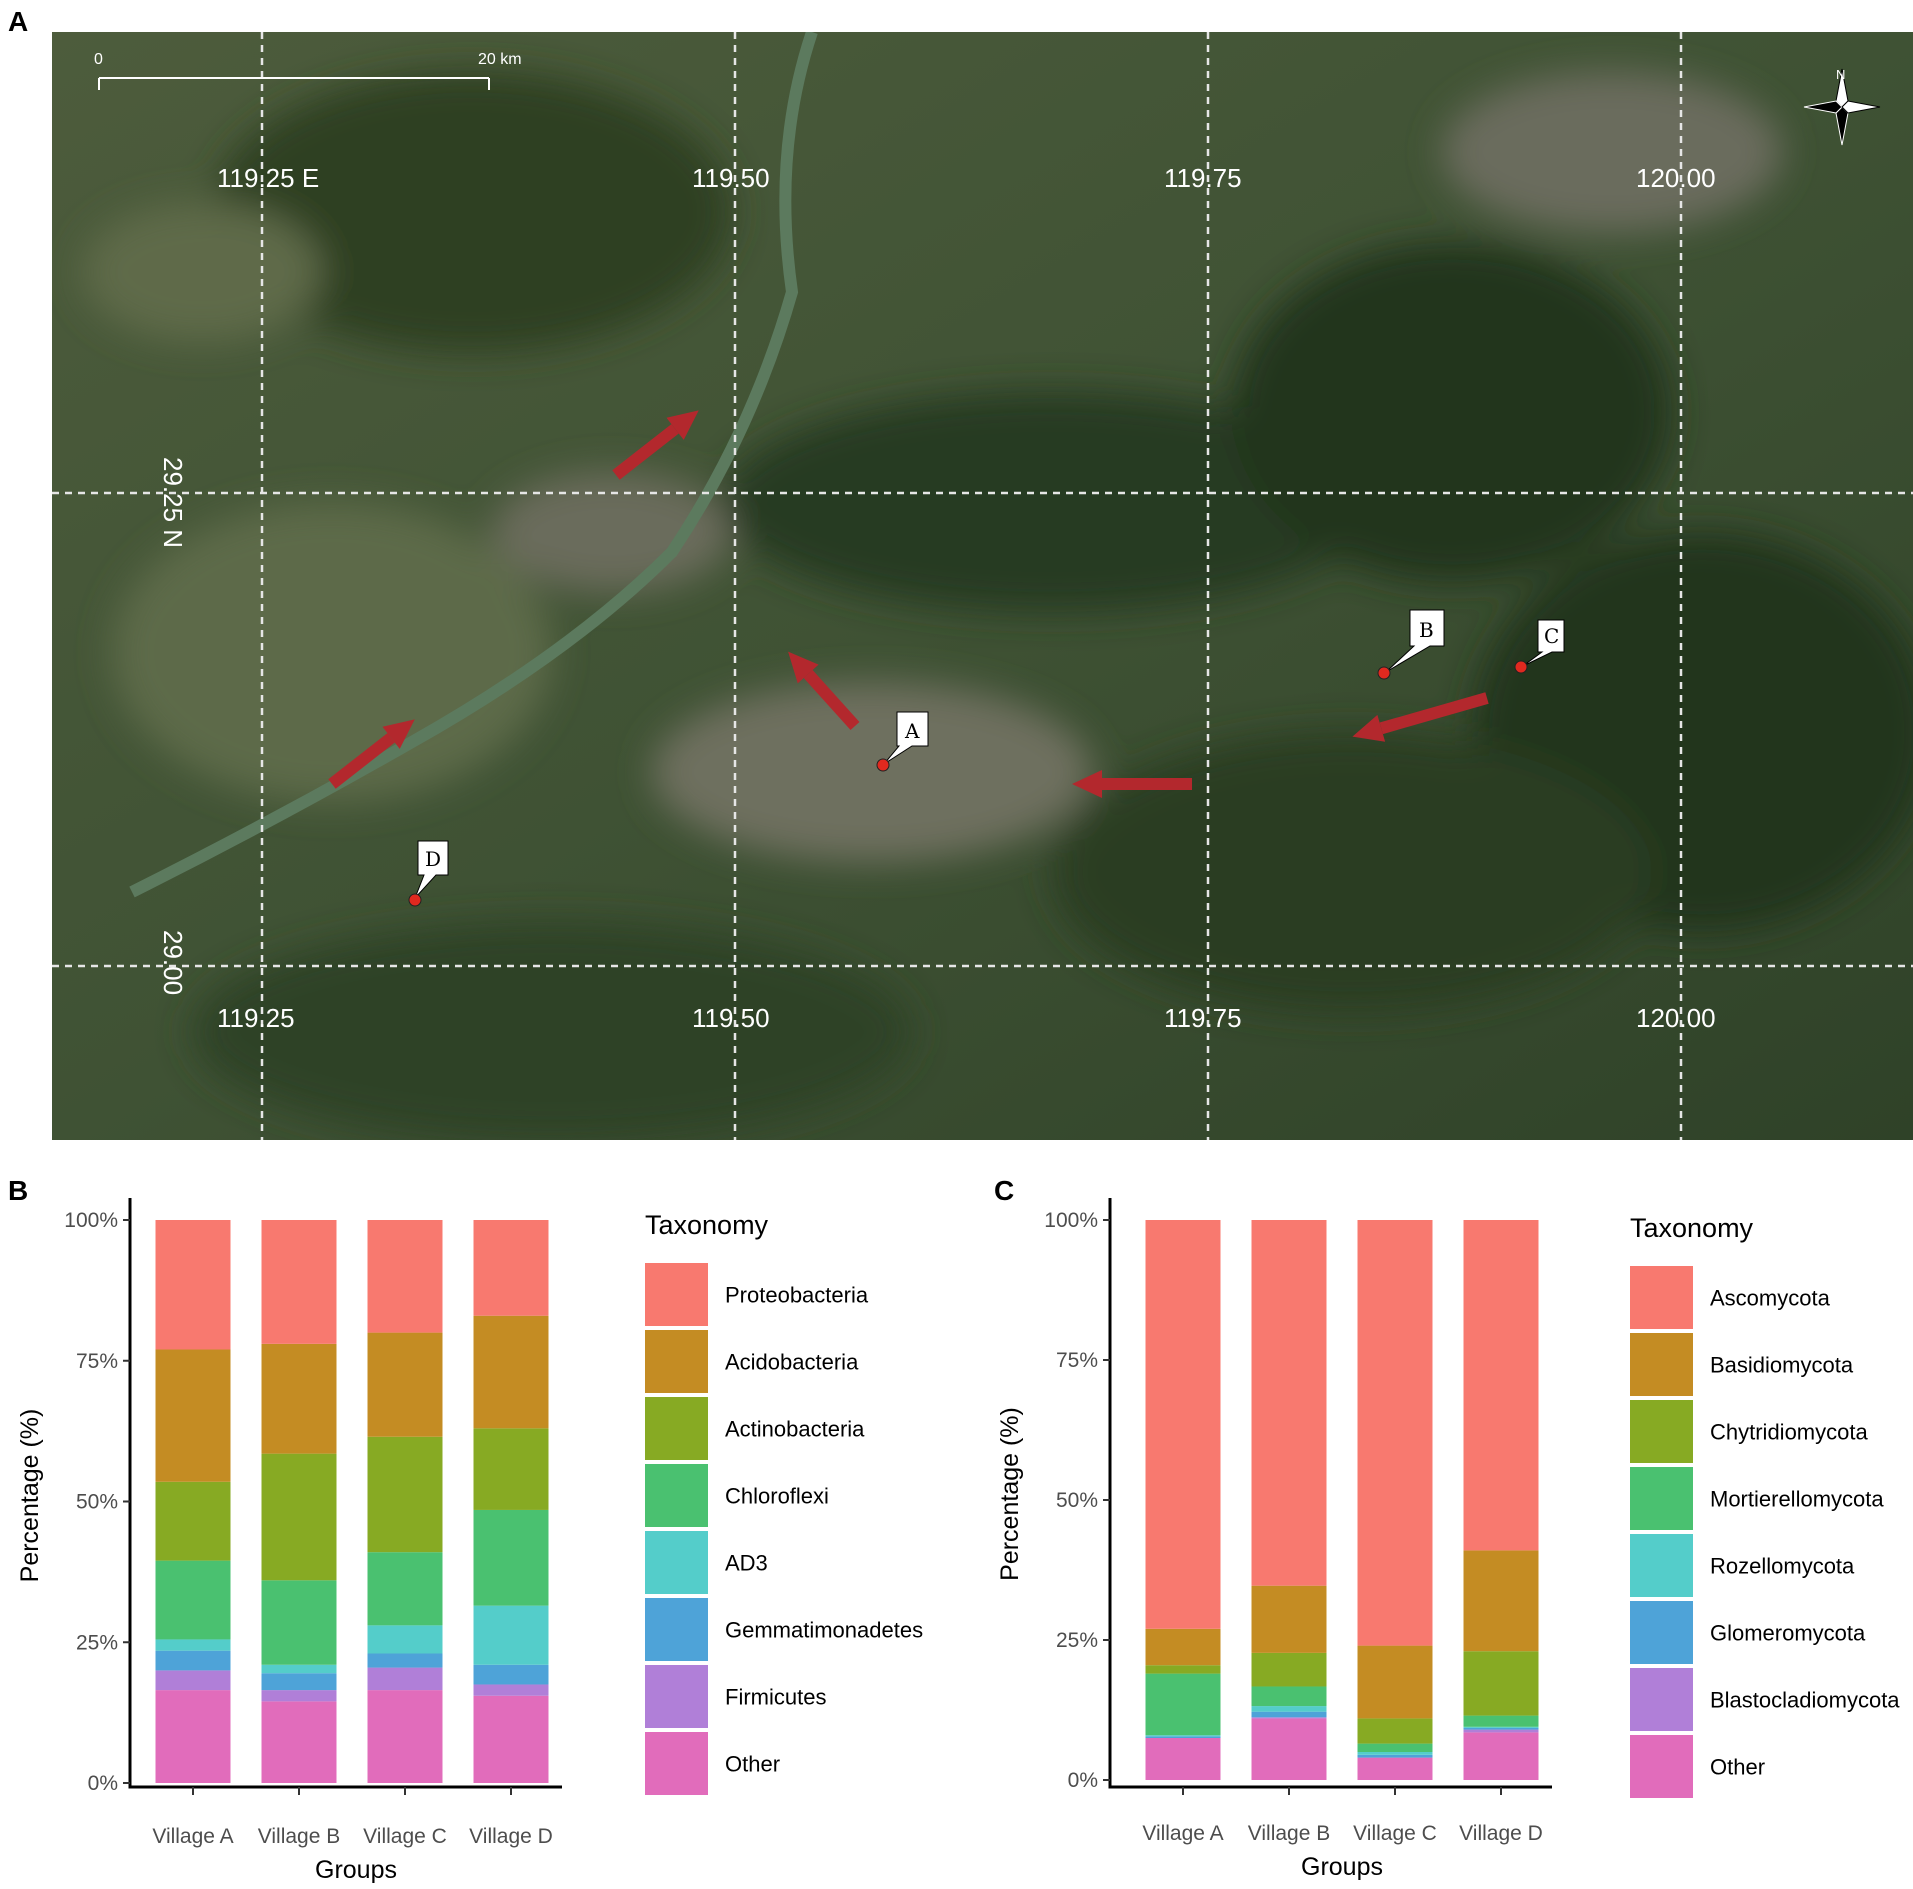 This screenshot has width=1913, height=1889. Describe the element at coordinates (1203, 178) in the screenshot. I see `lon-label-top: 119.75` at that location.